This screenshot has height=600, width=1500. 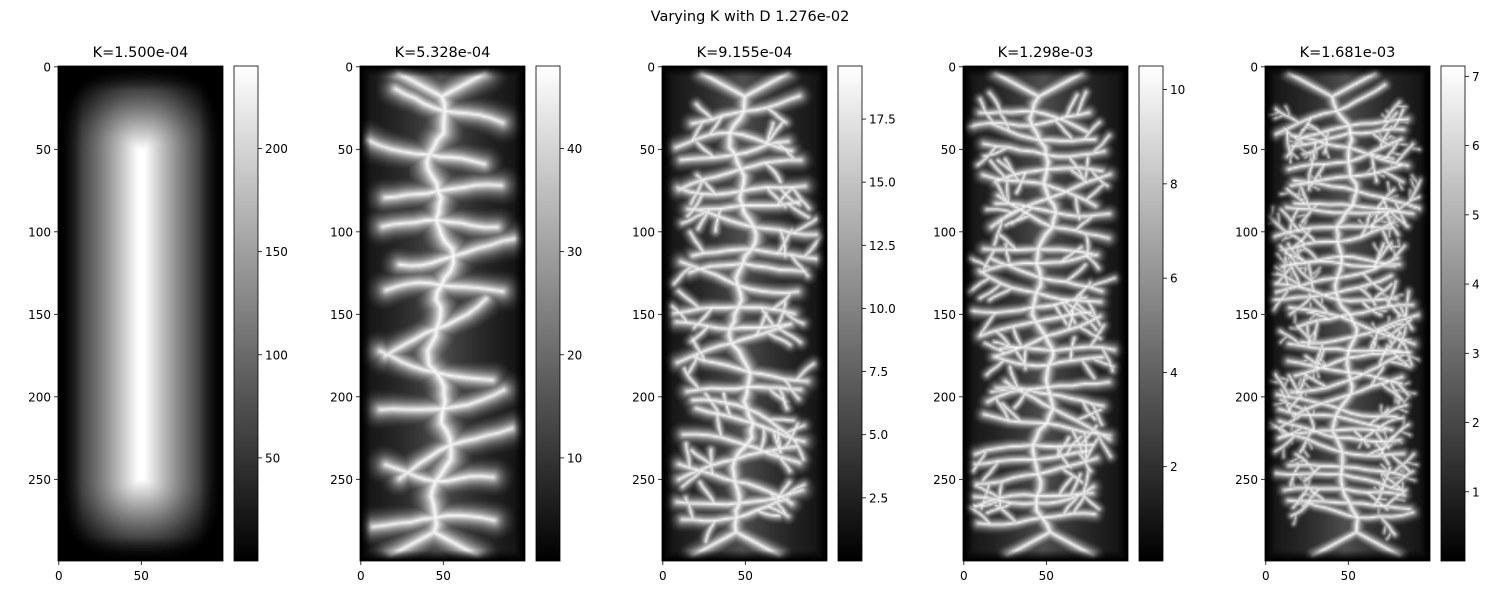 What do you see at coordinates (1476, 354) in the screenshot?
I see `colorbar-tick-label: 3` at bounding box center [1476, 354].